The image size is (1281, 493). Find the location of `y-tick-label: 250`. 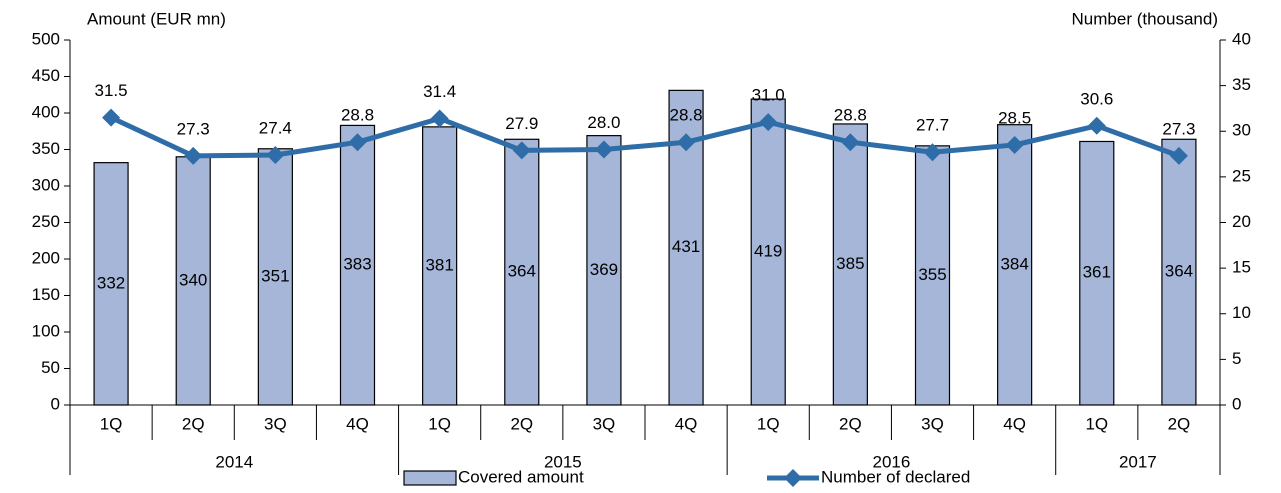

y-tick-label: 250 is located at coordinates (46, 221).